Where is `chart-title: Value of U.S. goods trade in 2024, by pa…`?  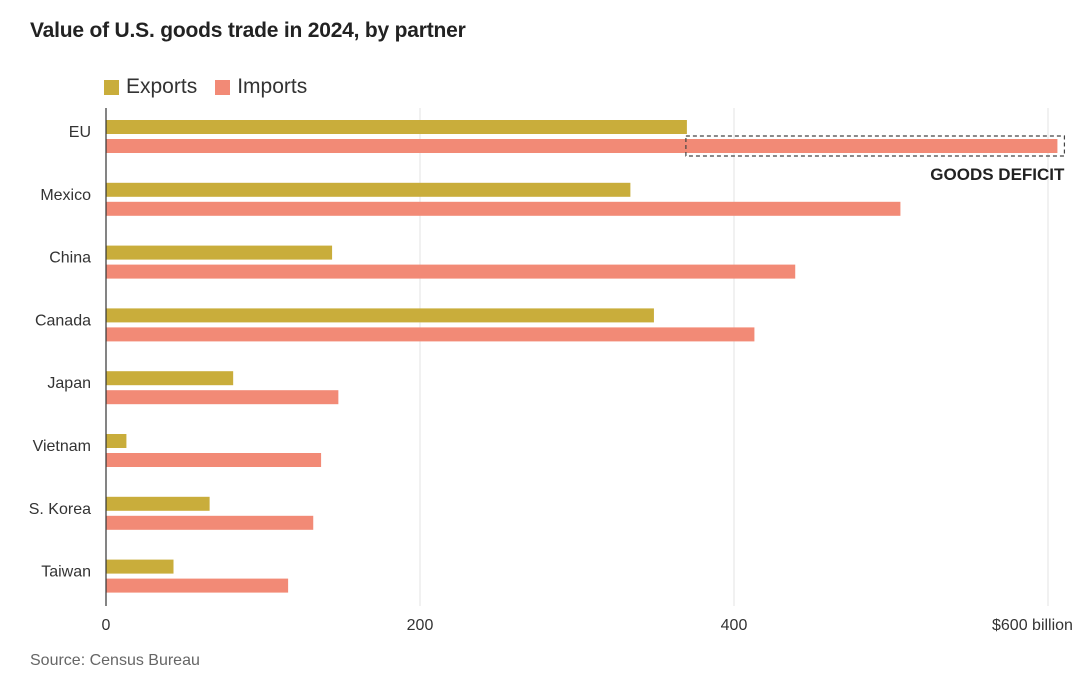
chart-title: Value of U.S. goods trade in 2024, by pa… is located at coordinates (248, 30).